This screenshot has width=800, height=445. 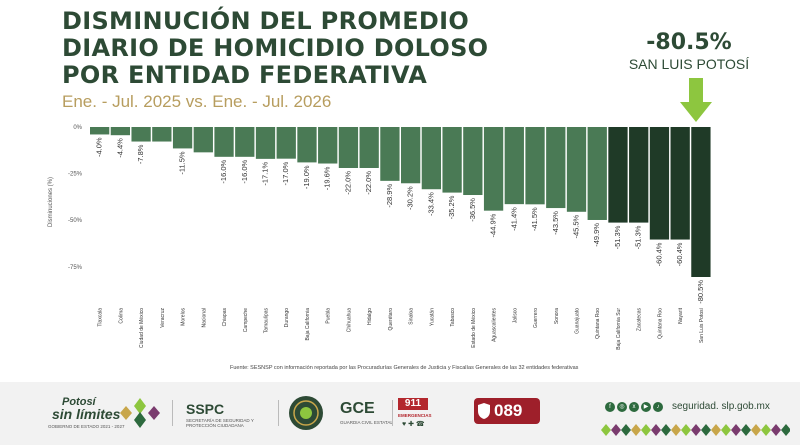 What do you see at coordinates (493, 225) in the screenshot?
I see `data-label: -44.9%` at bounding box center [493, 225].